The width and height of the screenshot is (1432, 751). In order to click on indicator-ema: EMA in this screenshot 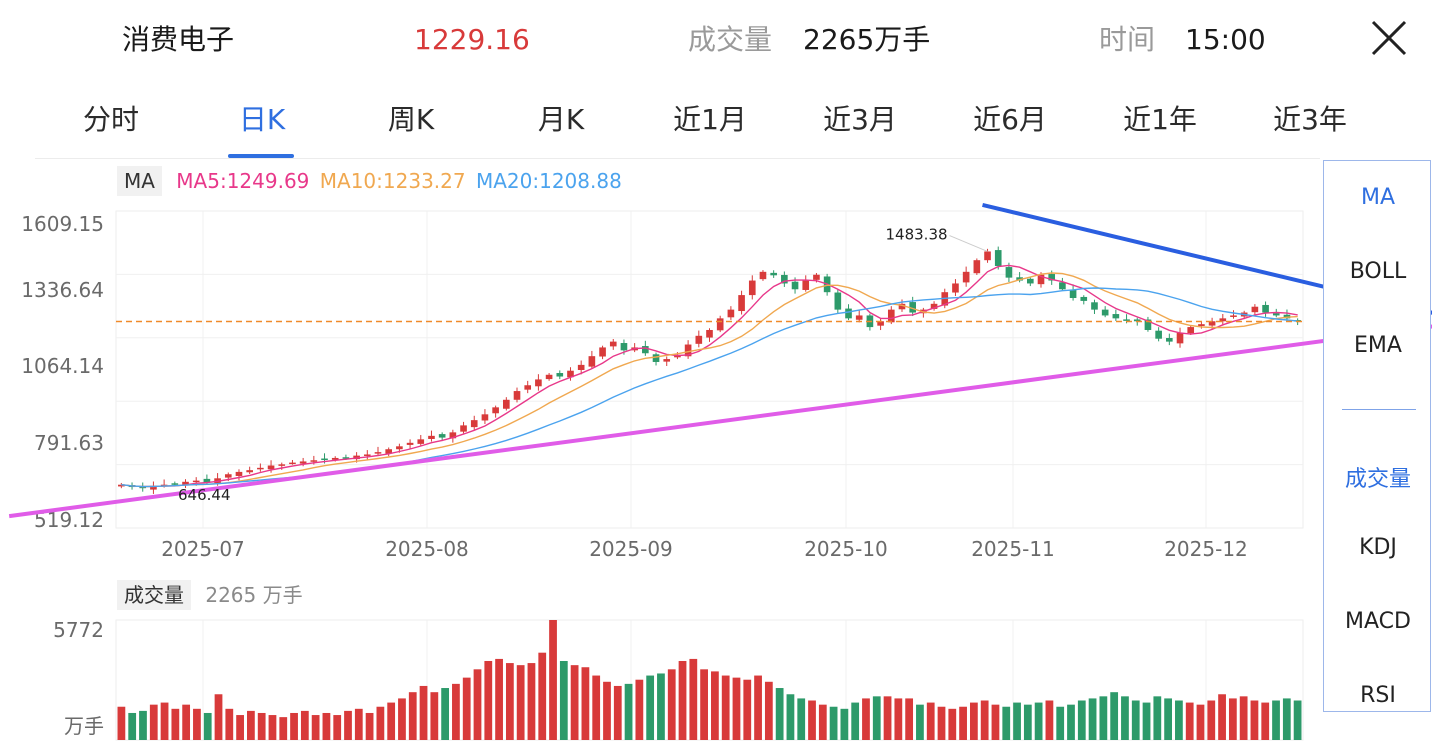, I will do `click(1378, 345)`.